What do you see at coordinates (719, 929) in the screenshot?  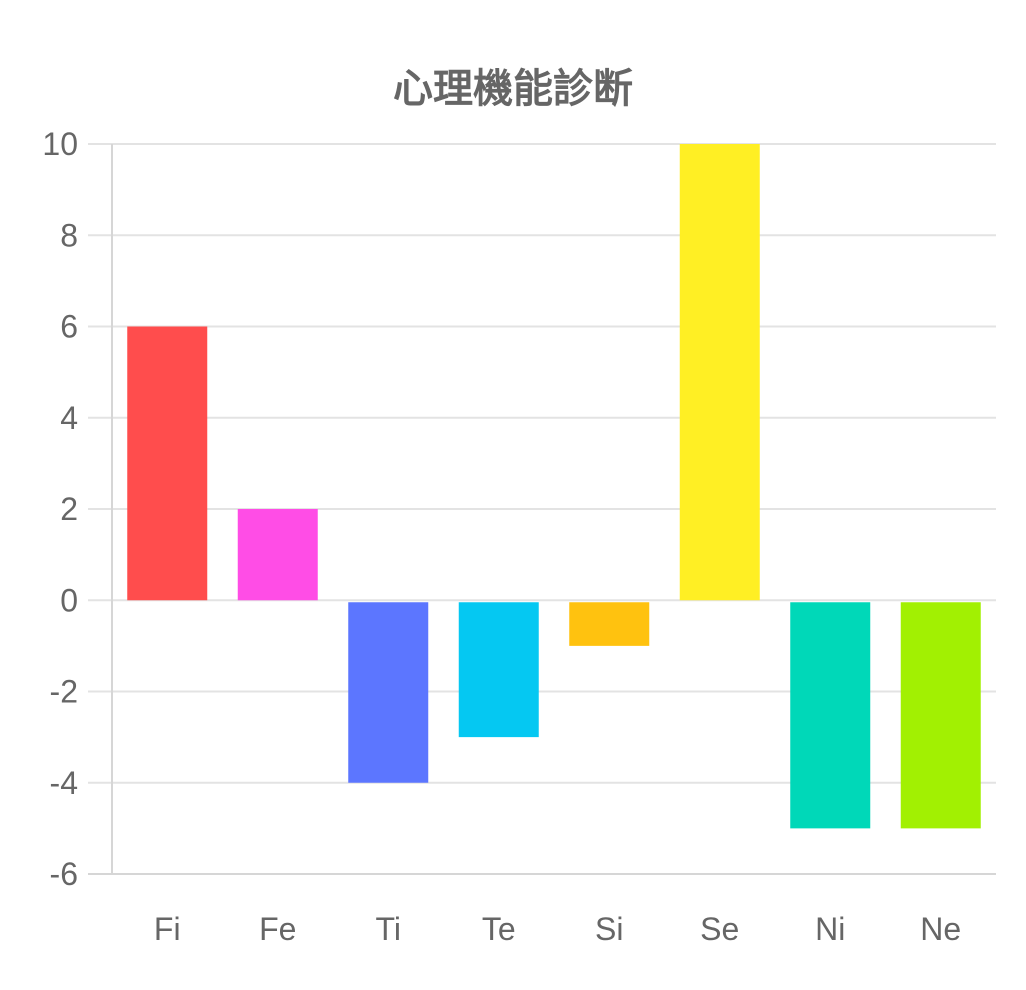 I see `x-tick-label: Se` at bounding box center [719, 929].